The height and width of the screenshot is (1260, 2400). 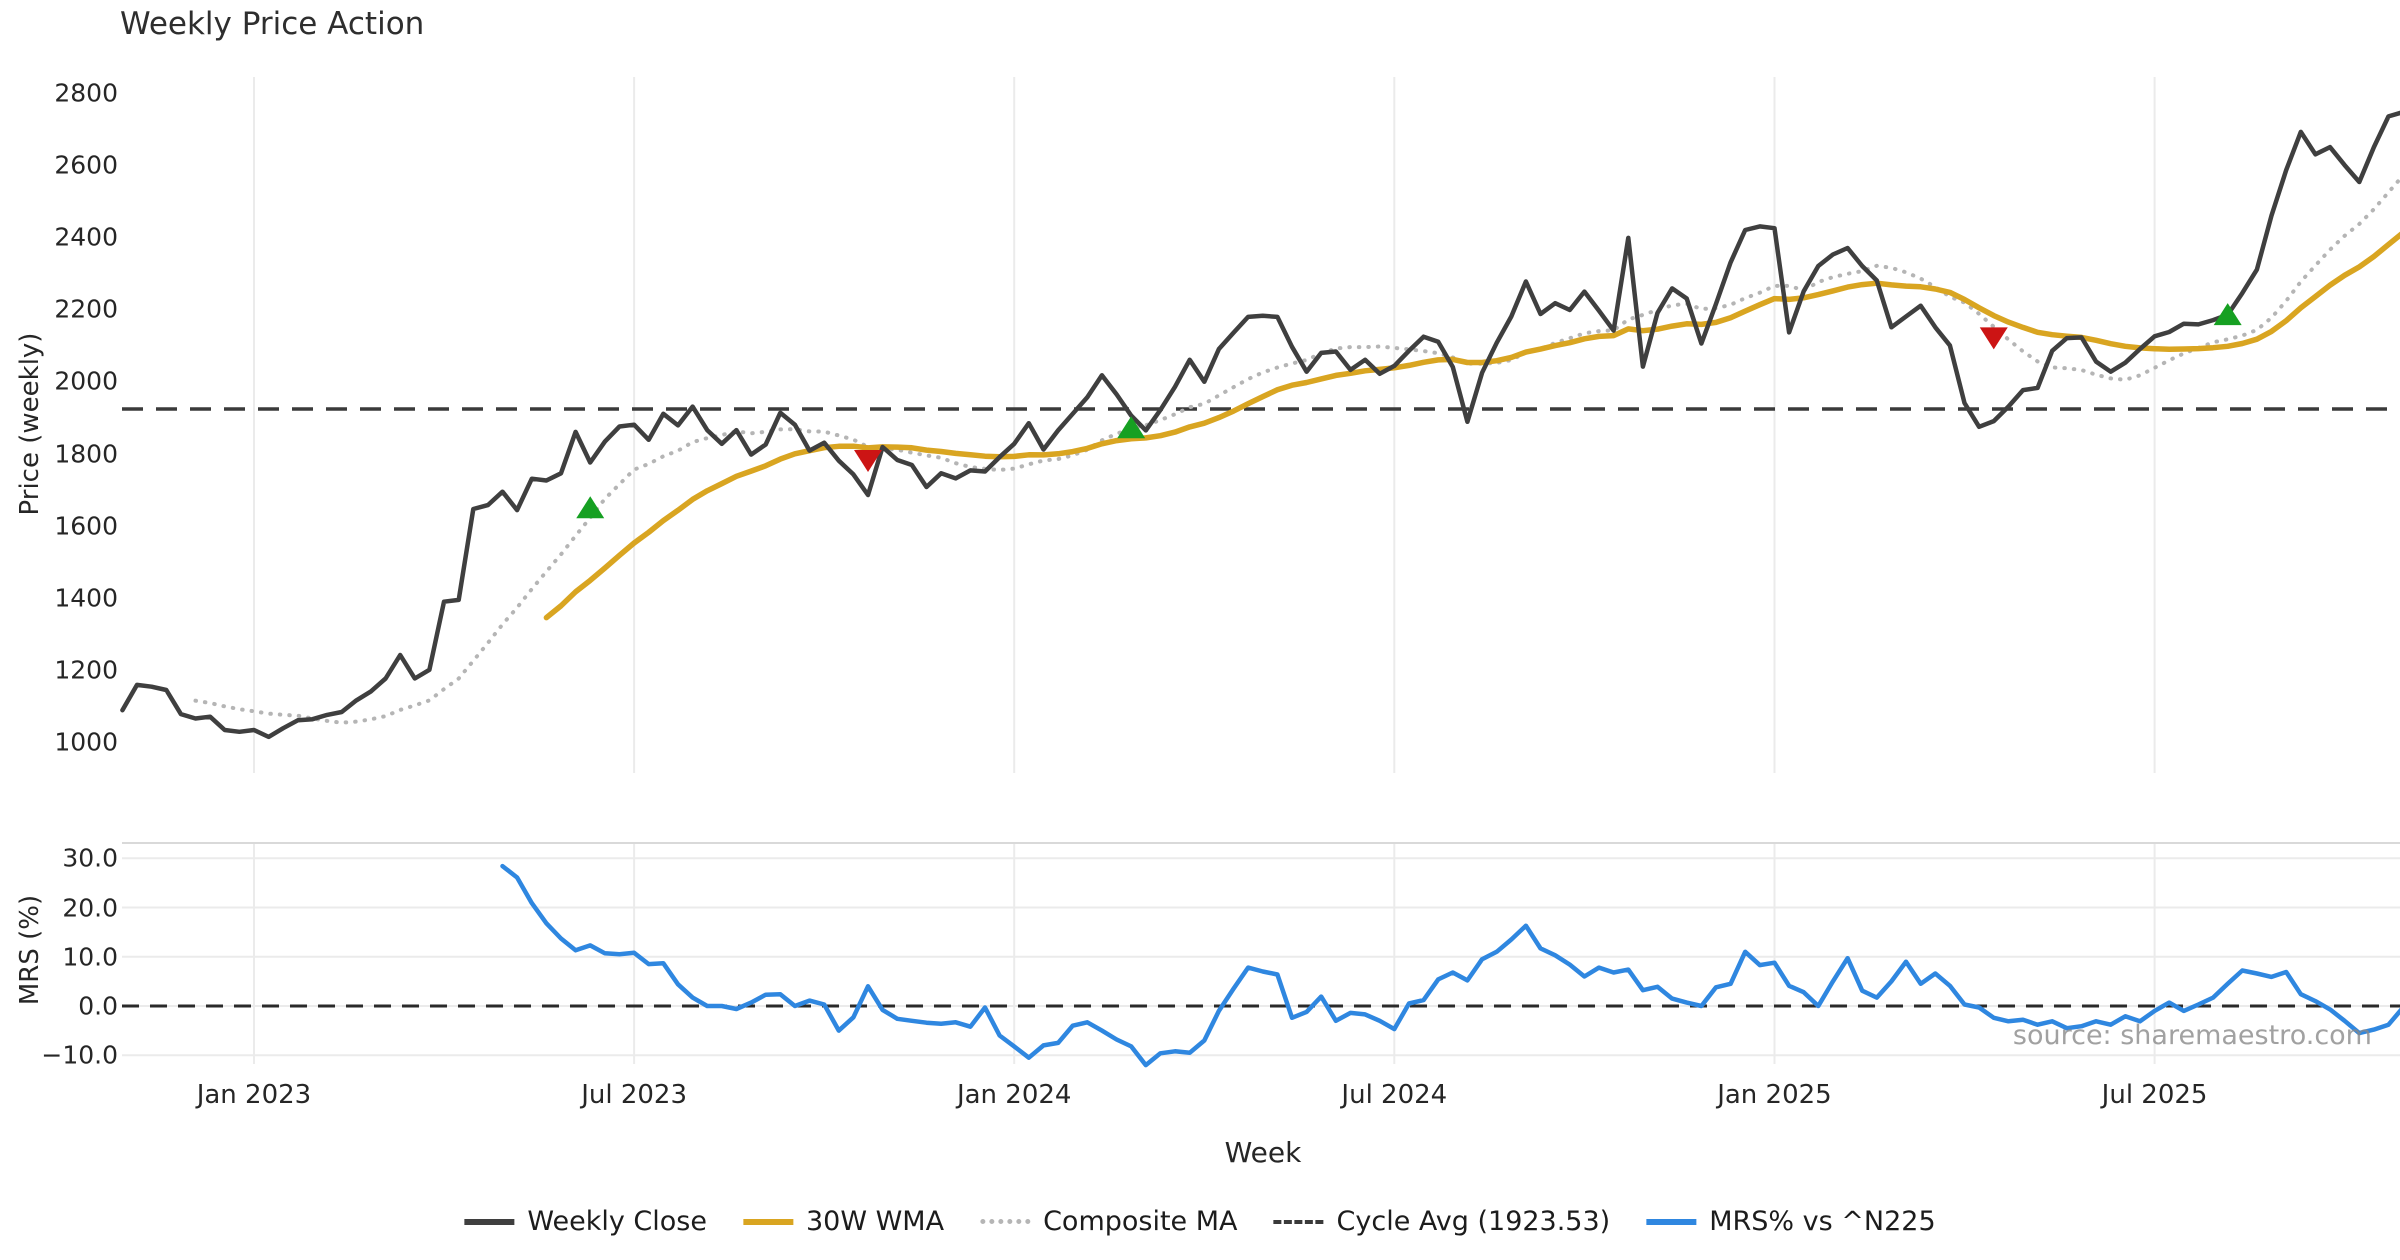 I want to click on price-ytick: 1200, so click(x=86, y=670).